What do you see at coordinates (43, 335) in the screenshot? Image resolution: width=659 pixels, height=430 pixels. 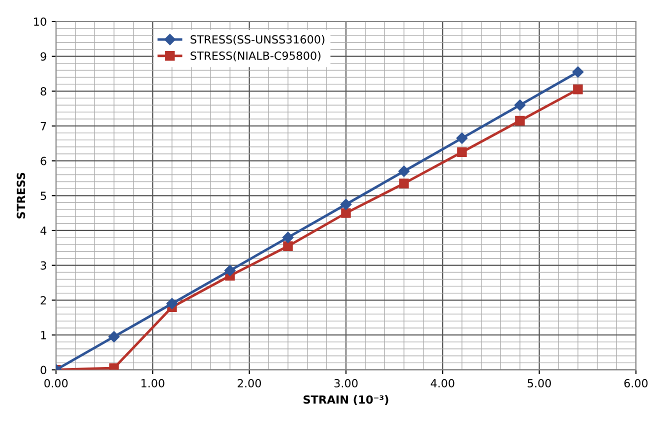 I see `y-tick-label: 1` at bounding box center [43, 335].